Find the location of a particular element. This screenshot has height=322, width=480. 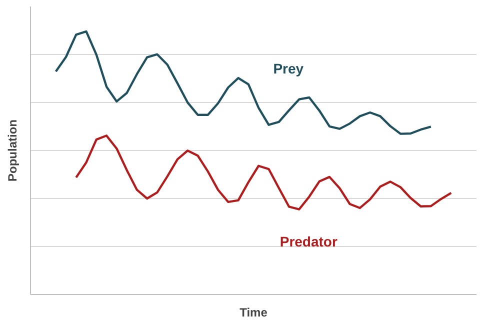

text: Predator is located at coordinates (309, 242).